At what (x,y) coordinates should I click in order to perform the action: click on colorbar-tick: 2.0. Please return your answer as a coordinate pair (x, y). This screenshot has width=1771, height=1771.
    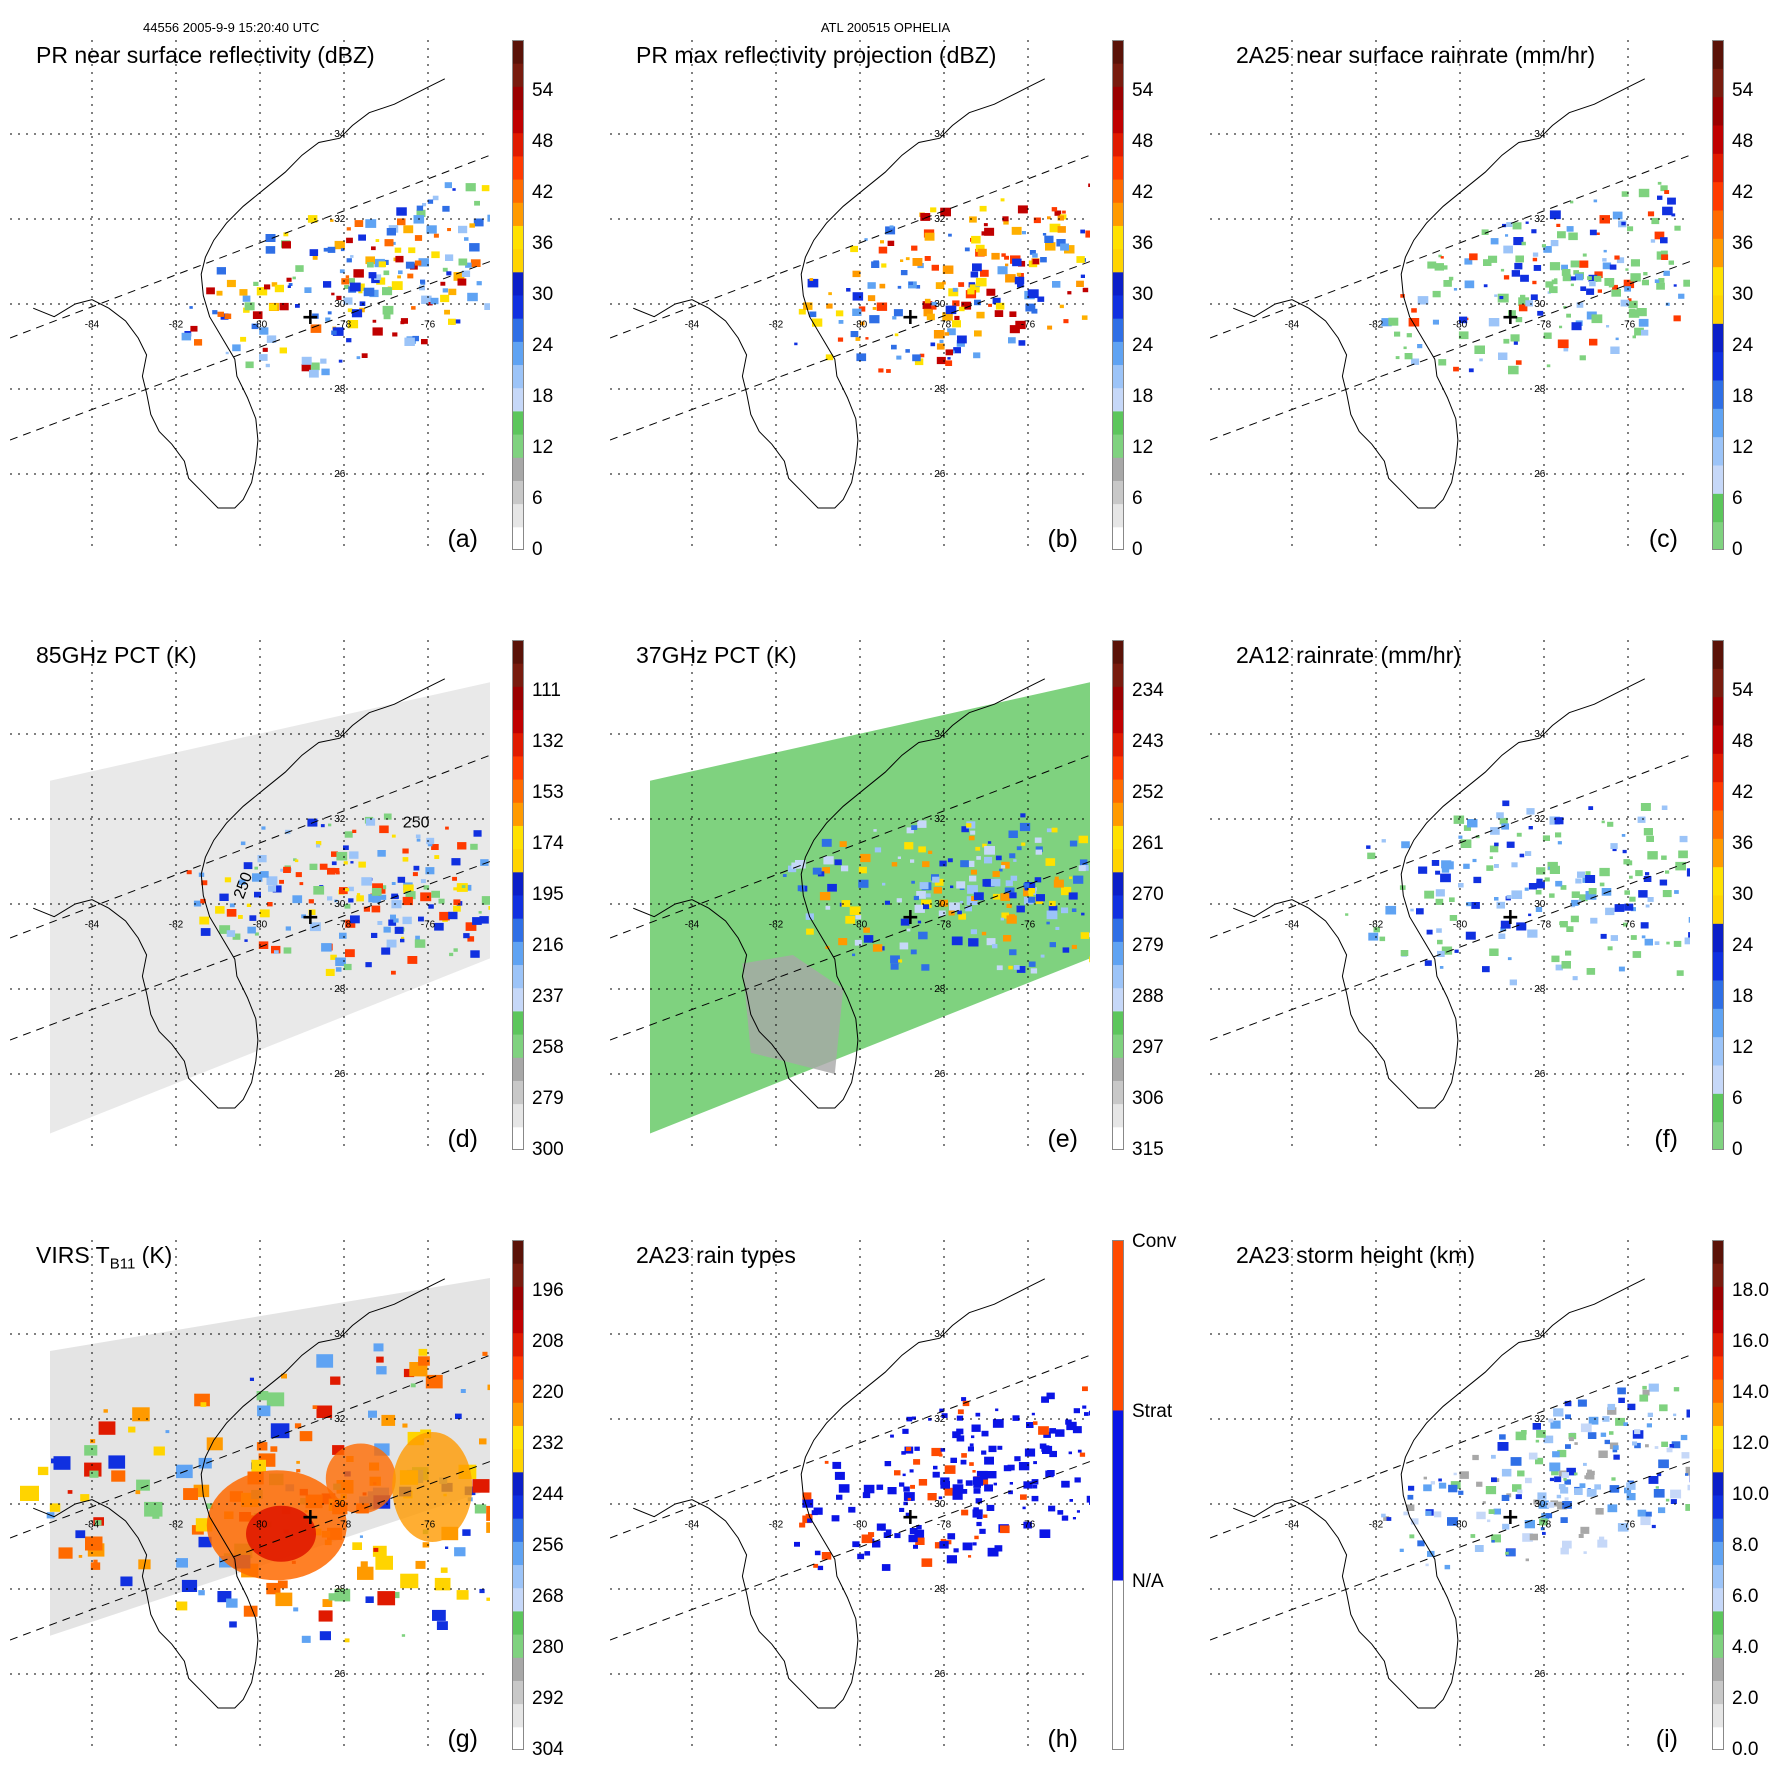
    Looking at the image, I should click on (1745, 1698).